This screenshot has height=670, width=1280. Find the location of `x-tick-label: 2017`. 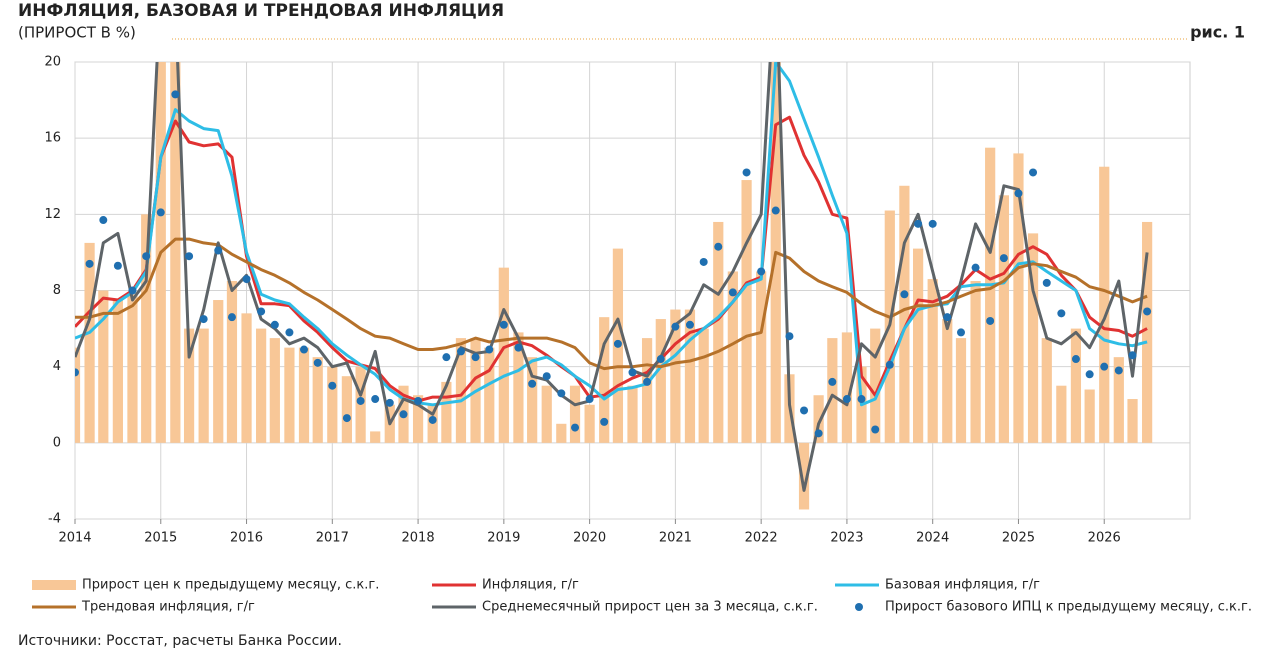

x-tick-label: 2017 is located at coordinates (332, 538).